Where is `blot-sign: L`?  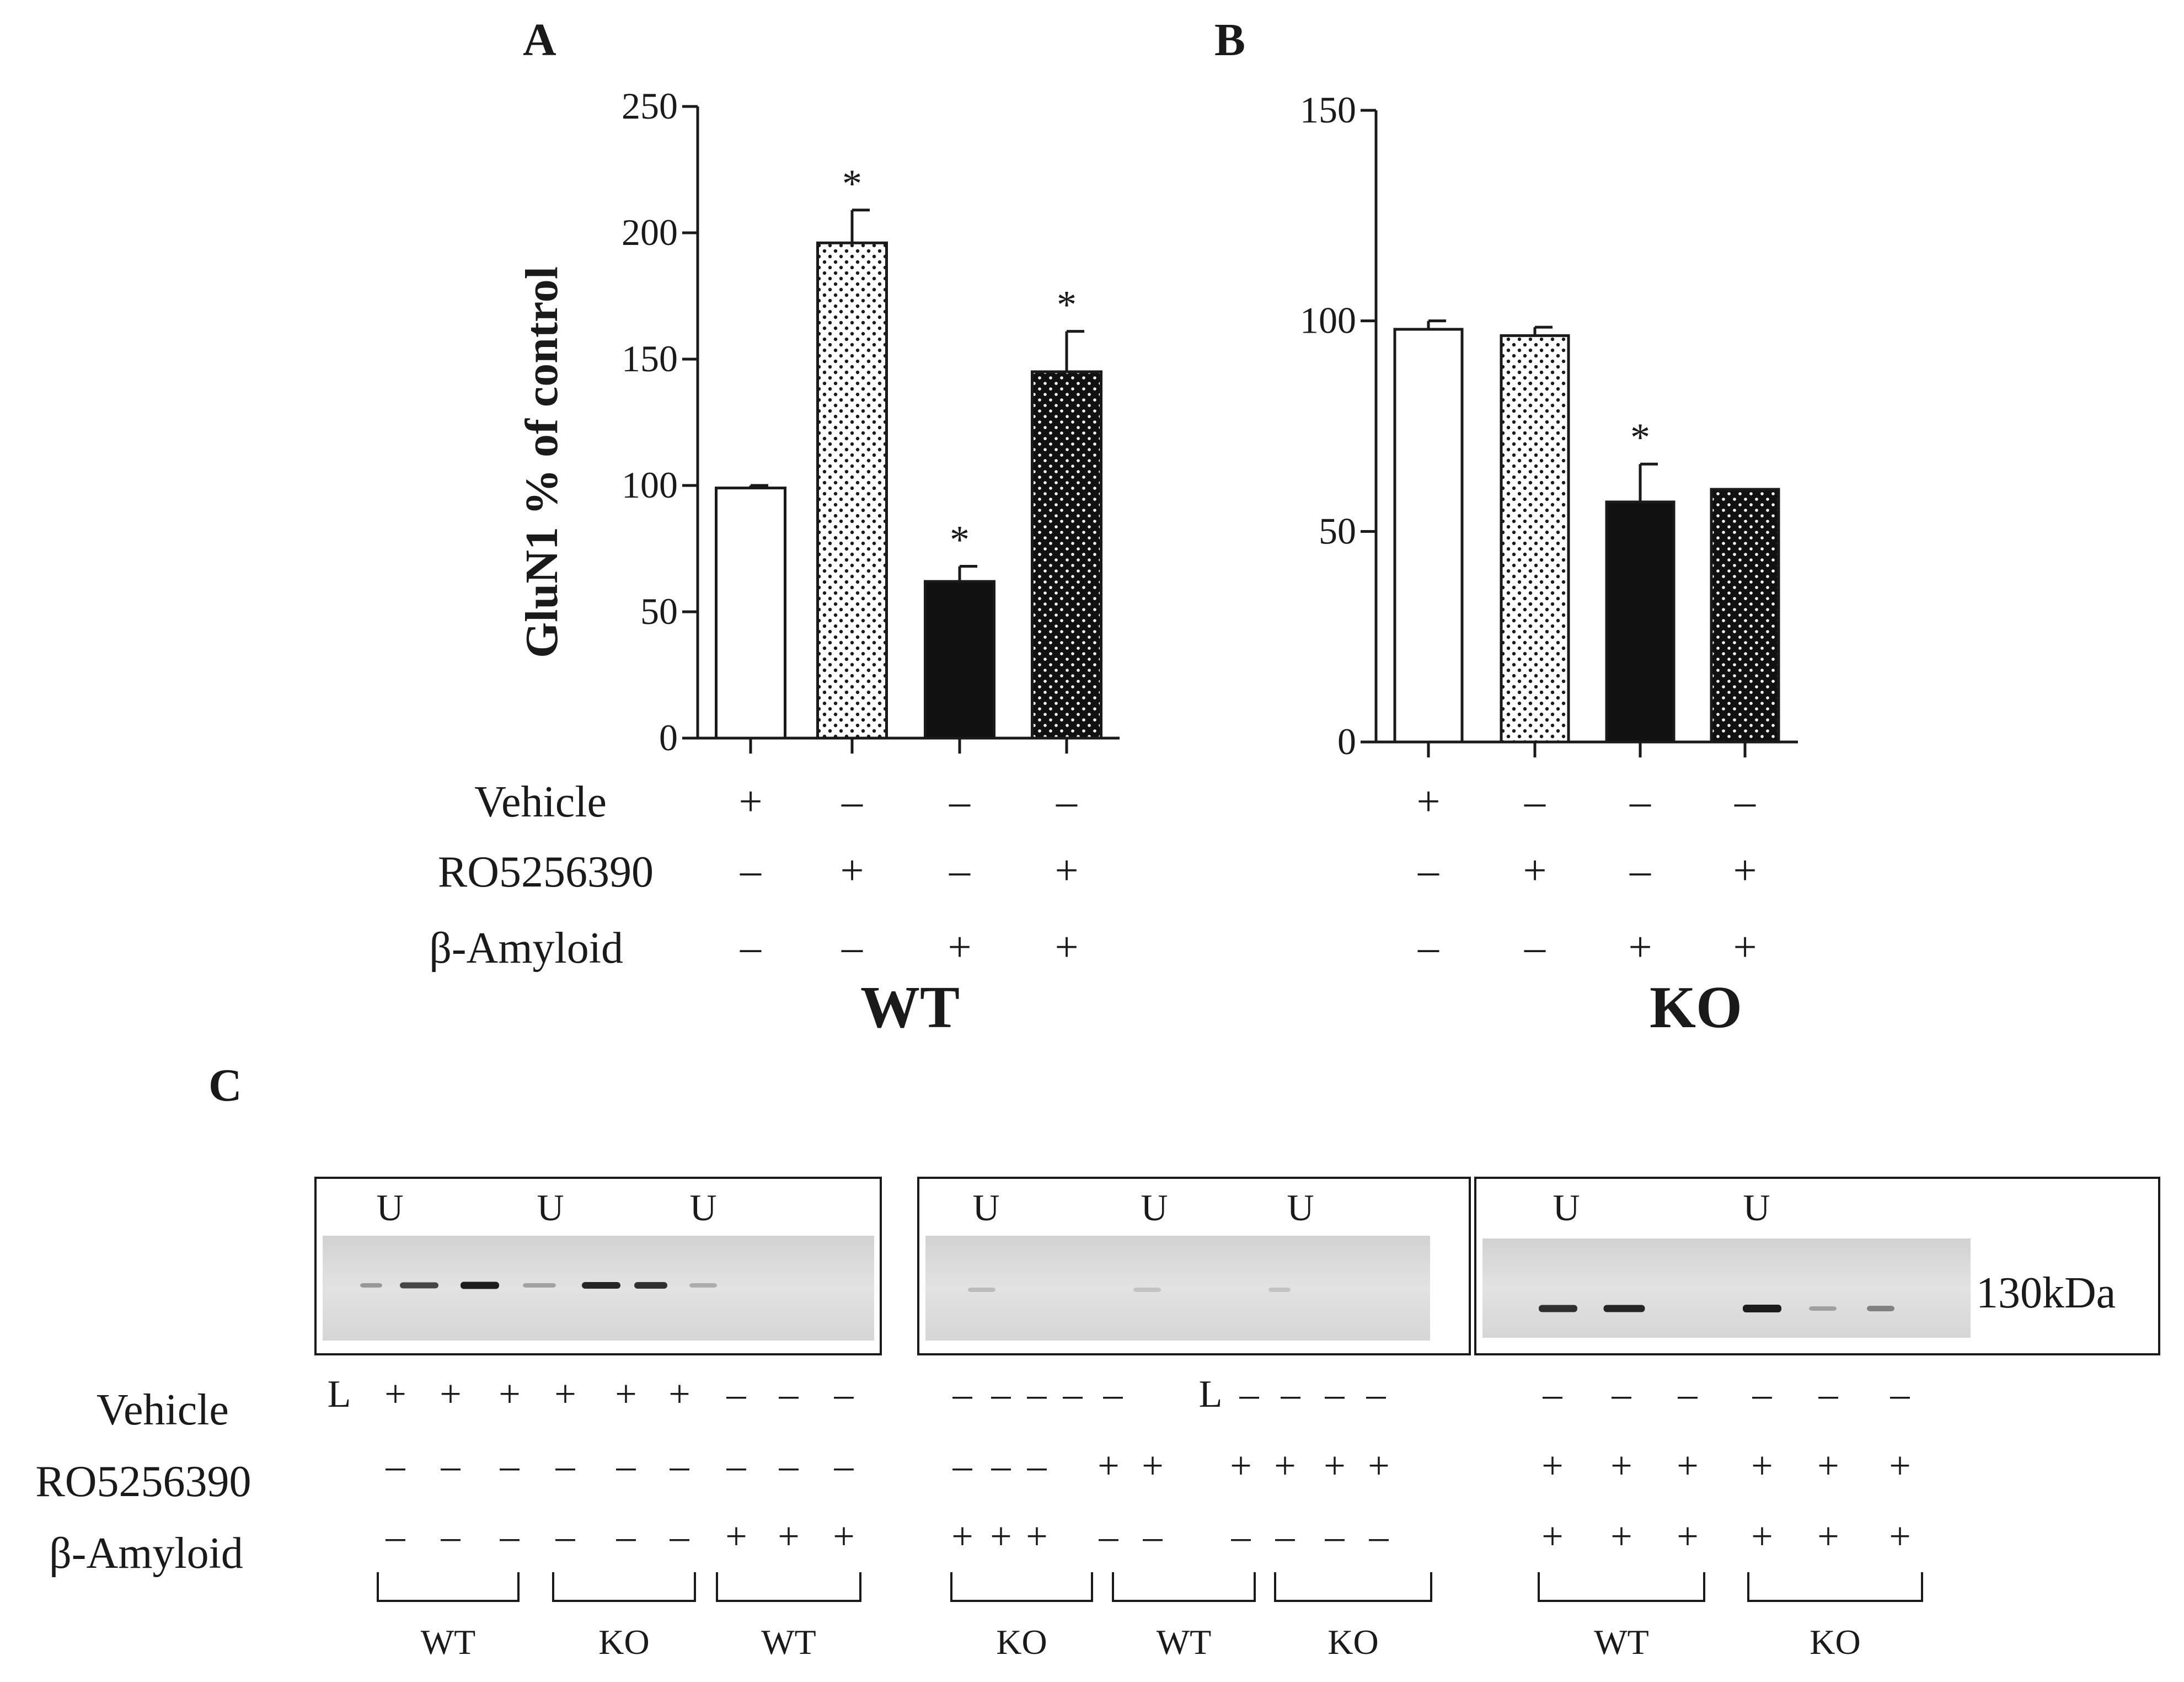 blot-sign: L is located at coordinates (339, 1394).